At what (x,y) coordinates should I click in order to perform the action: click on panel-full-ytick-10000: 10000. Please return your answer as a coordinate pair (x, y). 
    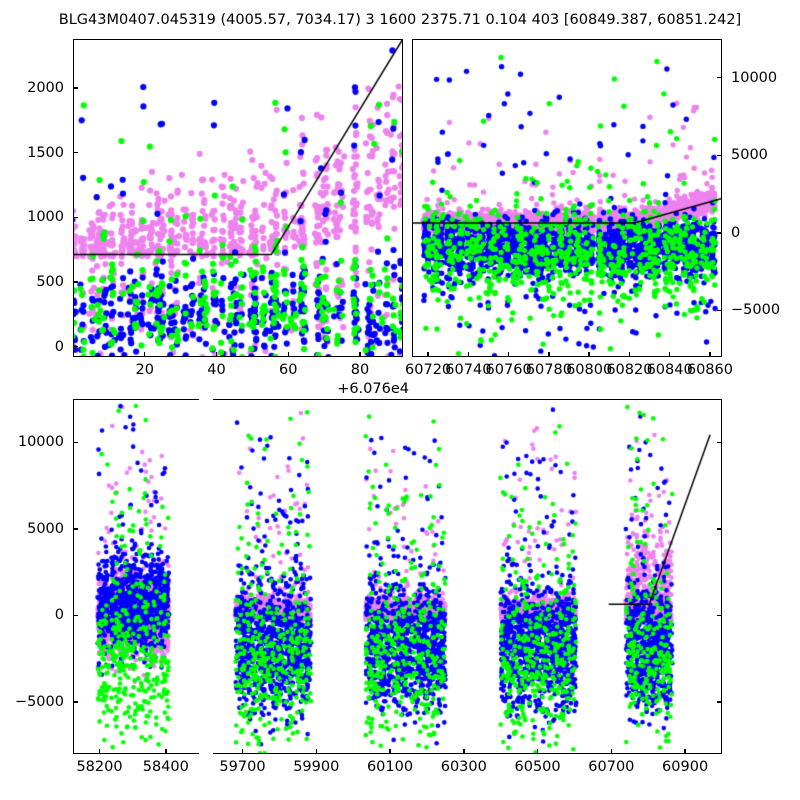
    Looking at the image, I should click on (40, 442).